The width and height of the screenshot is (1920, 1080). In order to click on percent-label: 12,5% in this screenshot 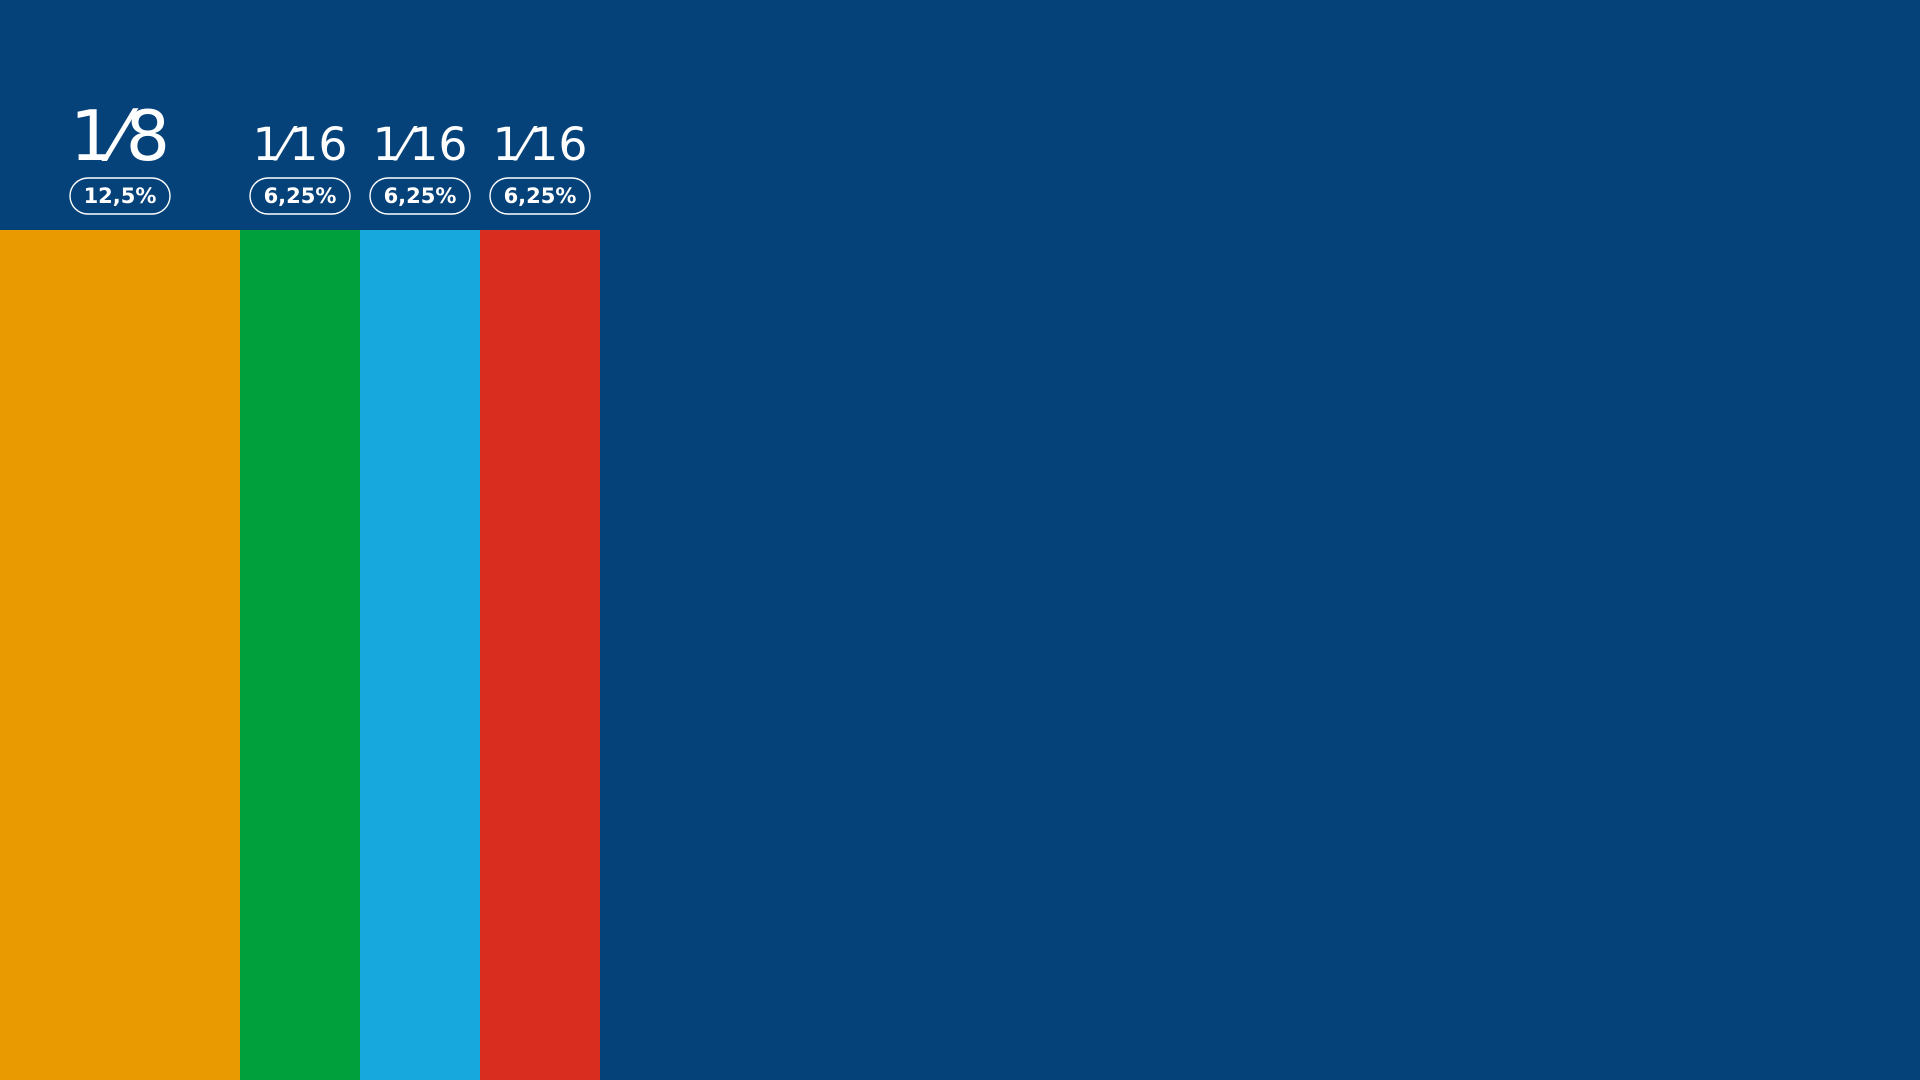, I will do `click(120, 196)`.